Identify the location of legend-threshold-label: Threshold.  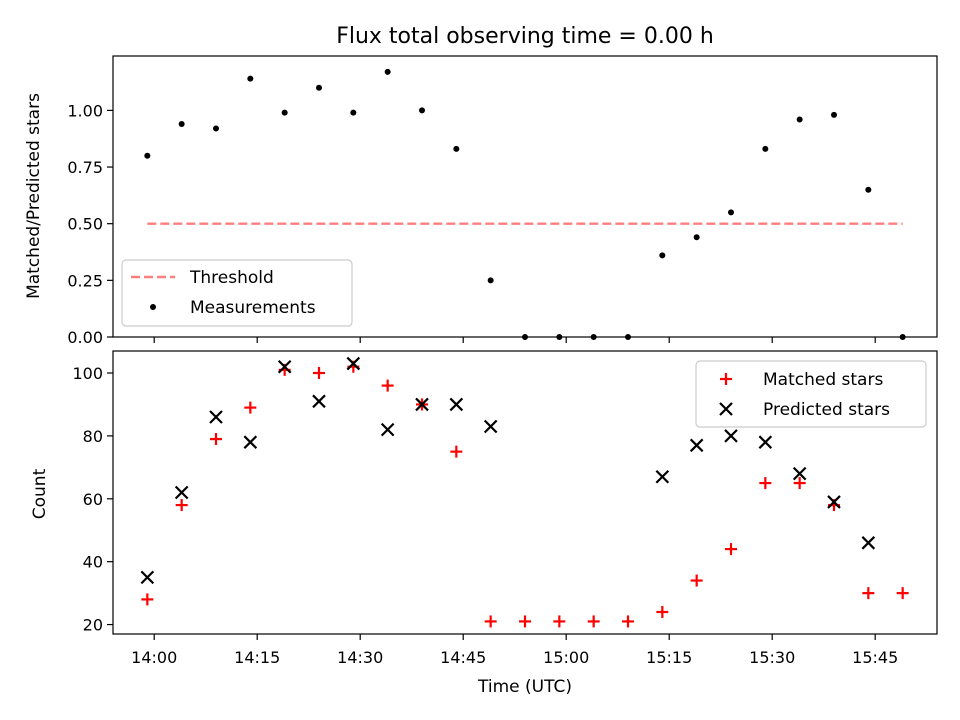
(231, 278).